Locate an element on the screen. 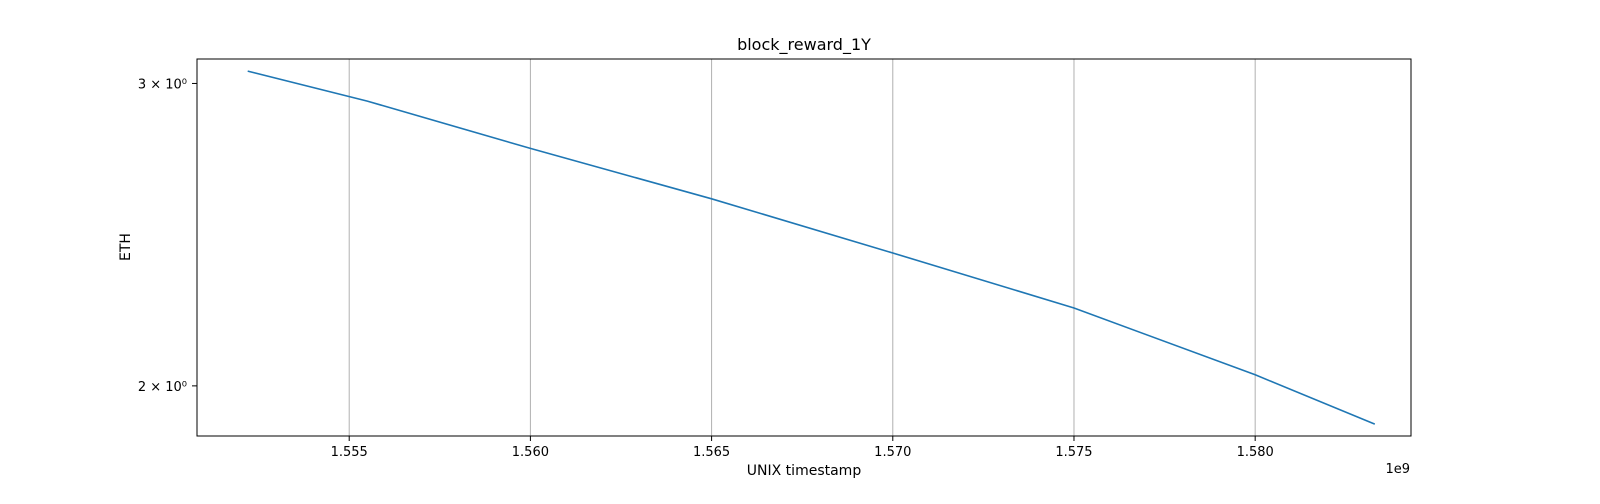 The image size is (1600, 504). x-tick-label: 1.565 is located at coordinates (711, 452).